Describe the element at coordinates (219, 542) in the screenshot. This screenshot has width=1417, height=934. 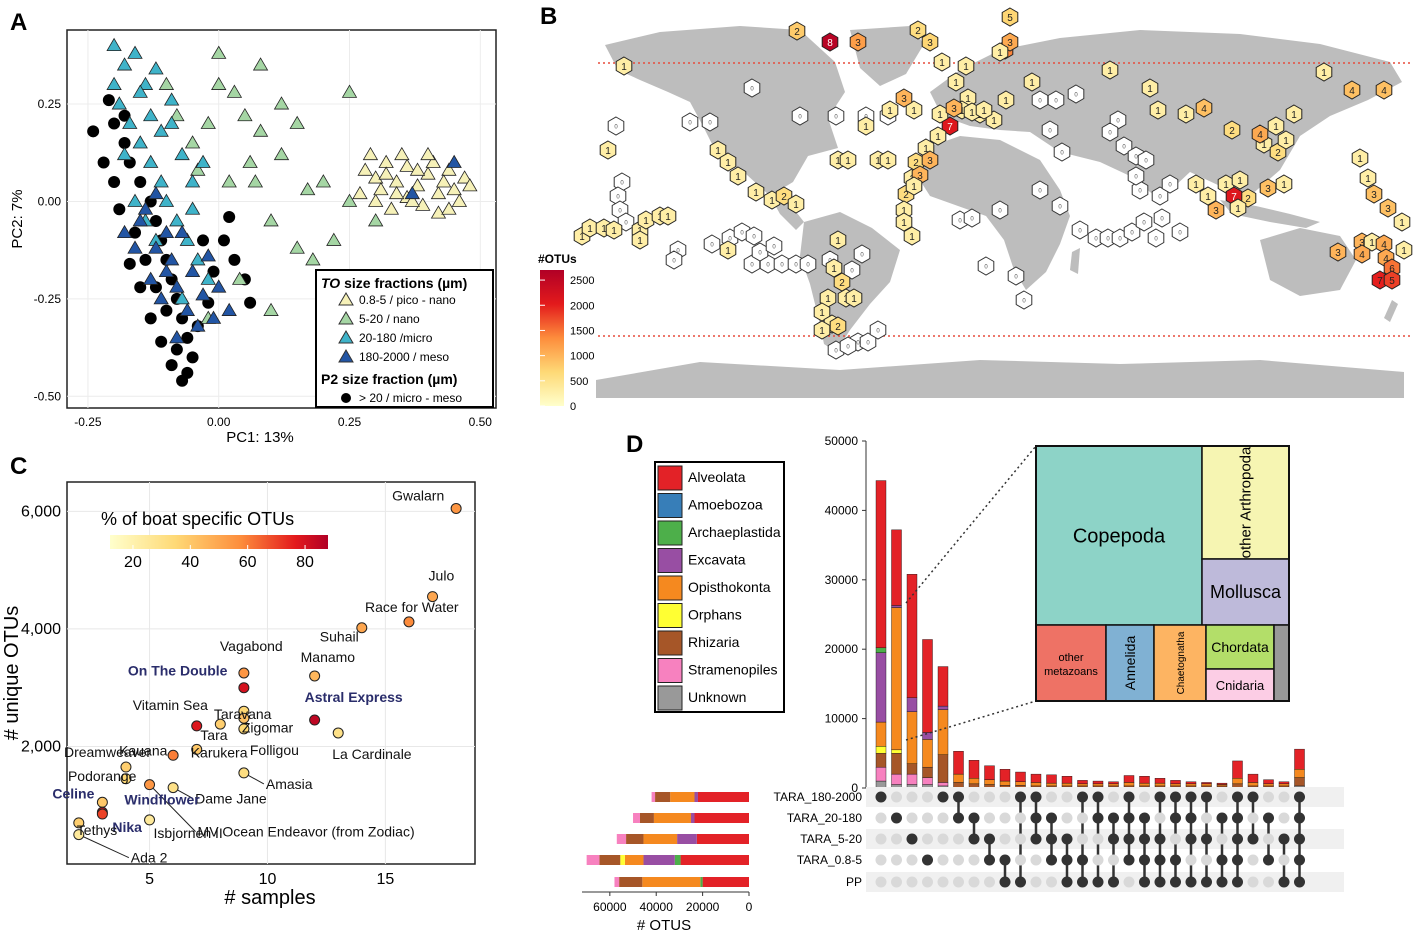
I see `colorbar-boat-specific` at that location.